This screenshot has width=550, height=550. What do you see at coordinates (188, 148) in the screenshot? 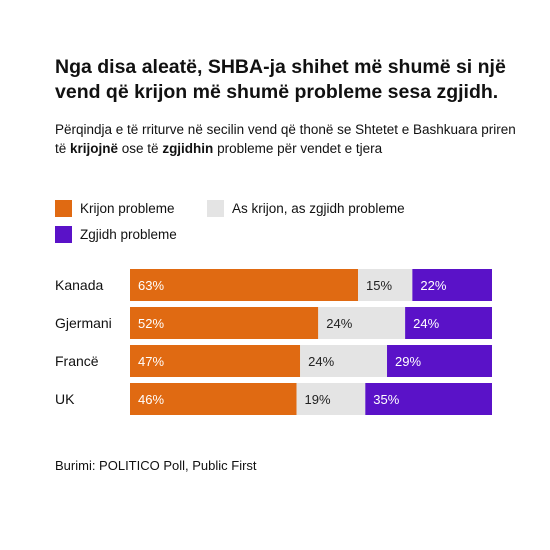
I see `subtitle-bold-solves: zgjidhin` at bounding box center [188, 148].